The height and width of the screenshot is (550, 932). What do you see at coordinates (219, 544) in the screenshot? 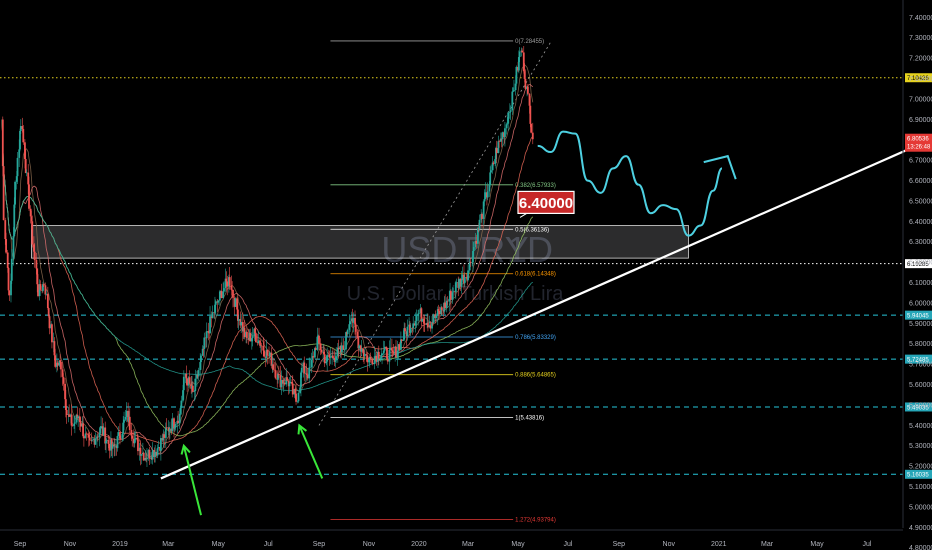
I see `time-tick-4: May` at bounding box center [219, 544].